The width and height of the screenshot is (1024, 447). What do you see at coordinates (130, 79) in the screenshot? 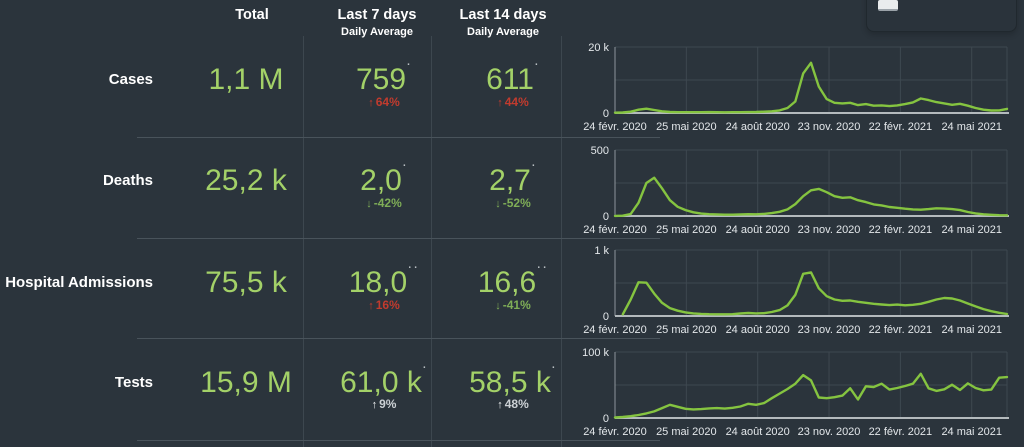
I see `row-label-cases: Cases` at bounding box center [130, 79].